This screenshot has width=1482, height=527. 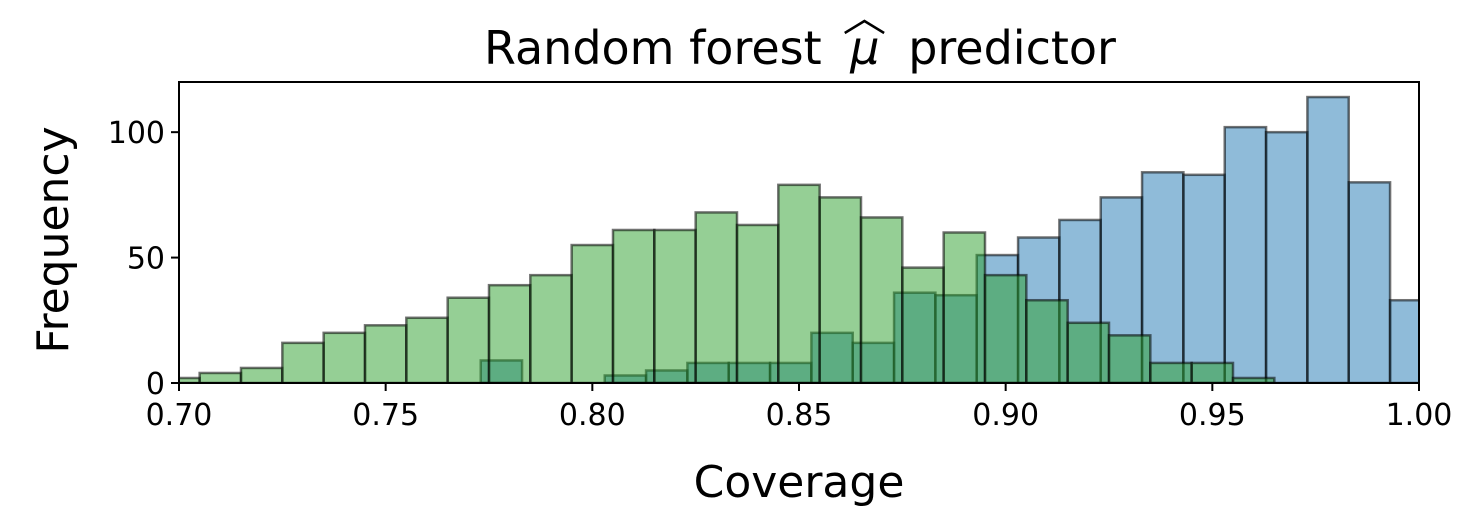 What do you see at coordinates (1012, 48) in the screenshot?
I see `chart-title-suffix: predictor` at bounding box center [1012, 48].